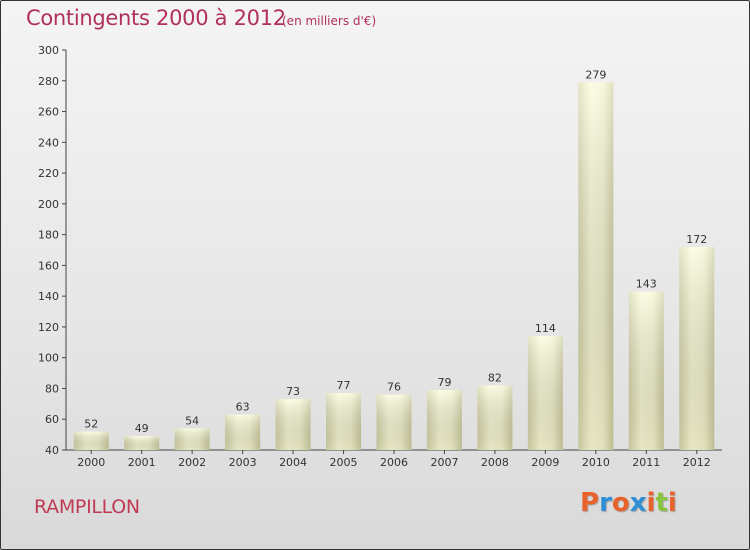  What do you see at coordinates (48, 173) in the screenshot?
I see `y-tick-label: 220` at bounding box center [48, 173].